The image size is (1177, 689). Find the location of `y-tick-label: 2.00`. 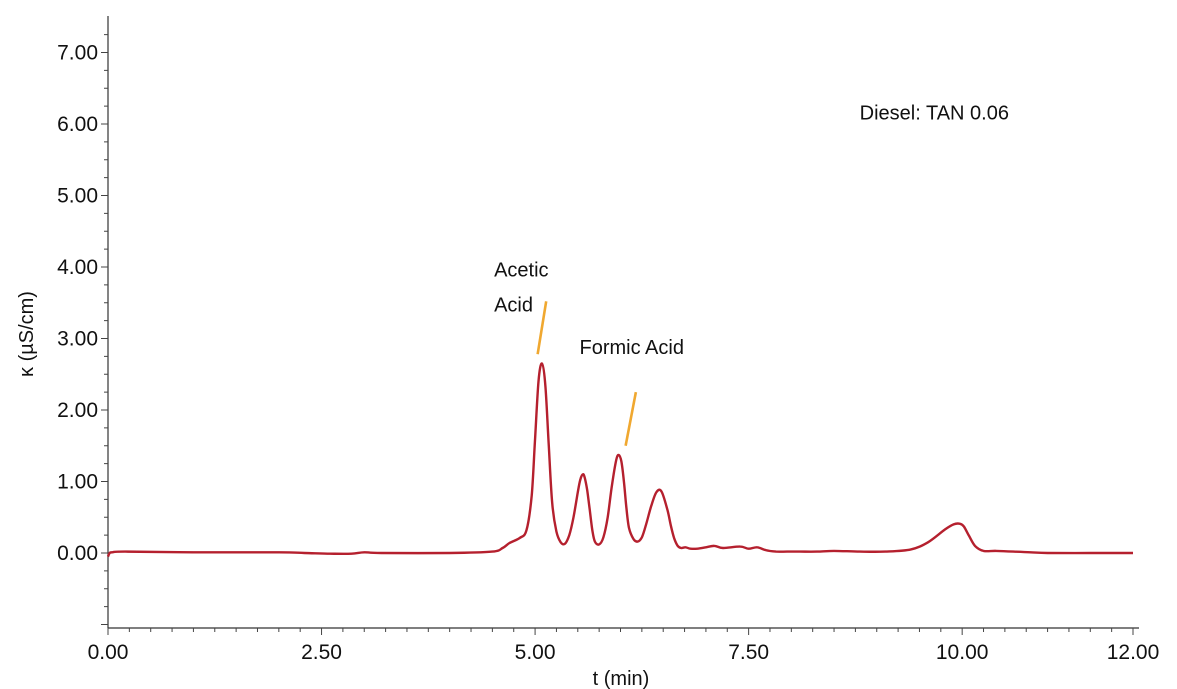

y-tick-label: 2.00 is located at coordinates (77, 410).